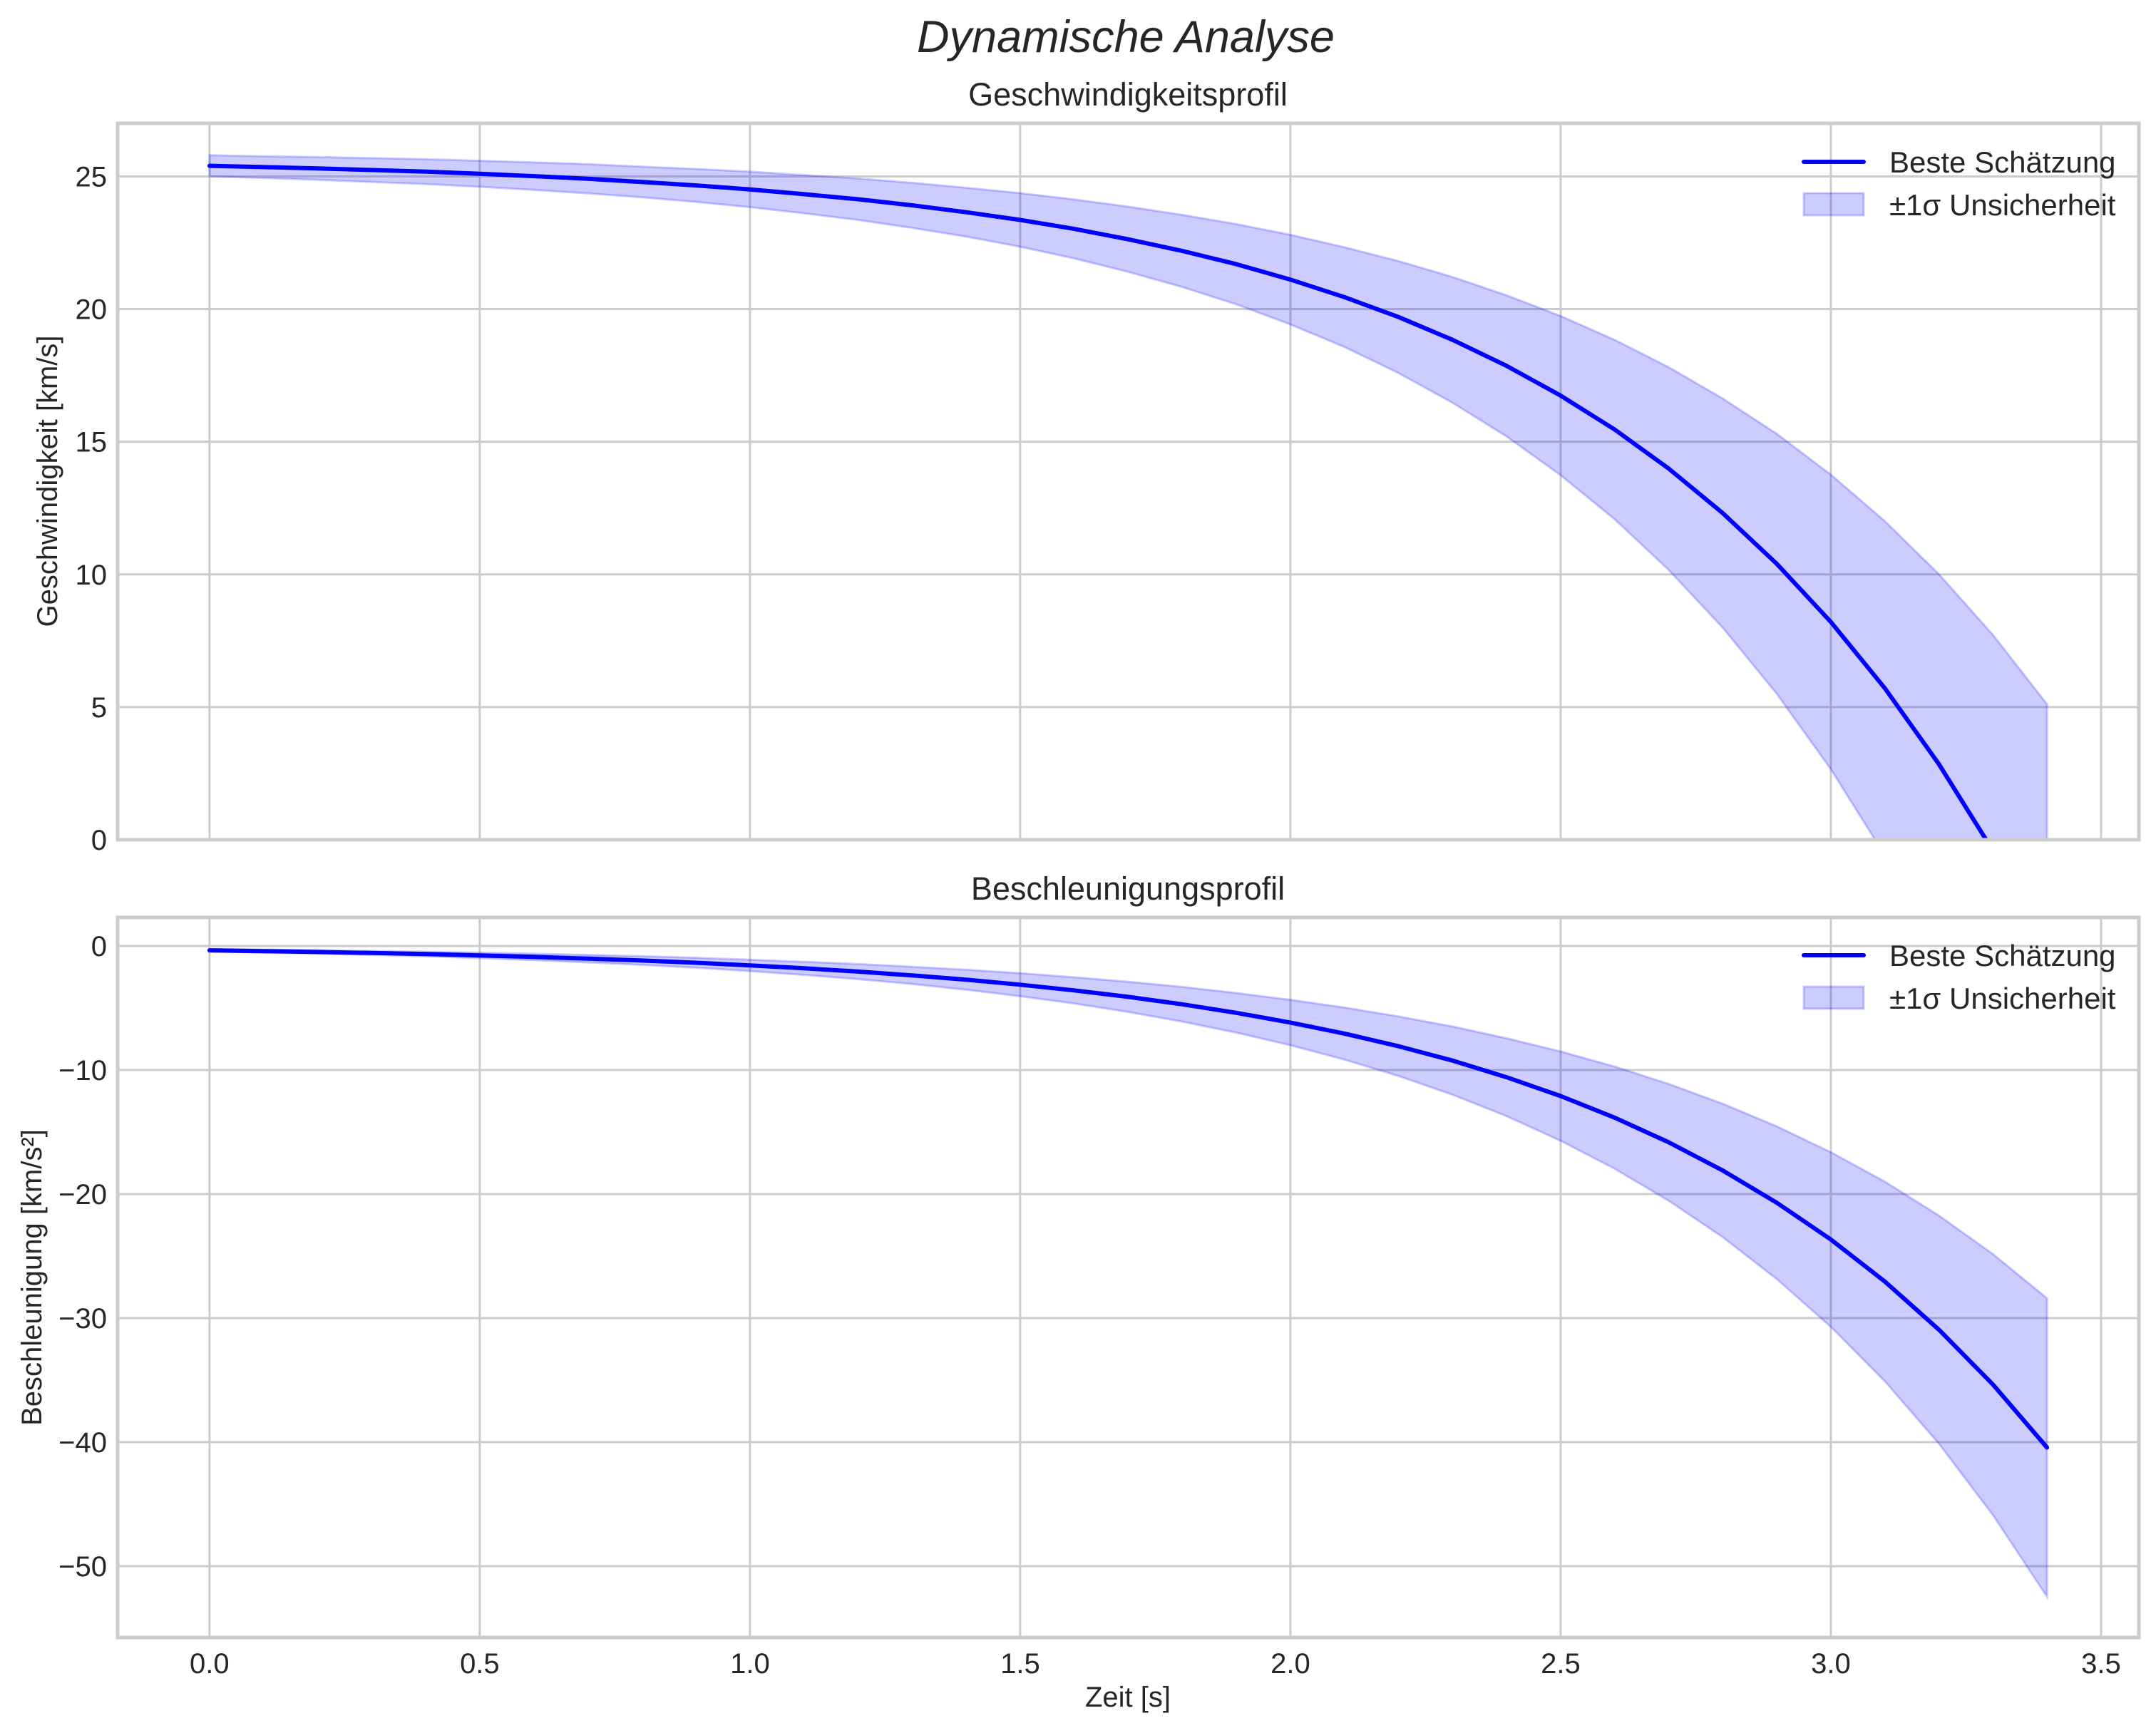  Describe the element at coordinates (82, 1567) in the screenshot. I see `y-tick-label: −50` at that location.